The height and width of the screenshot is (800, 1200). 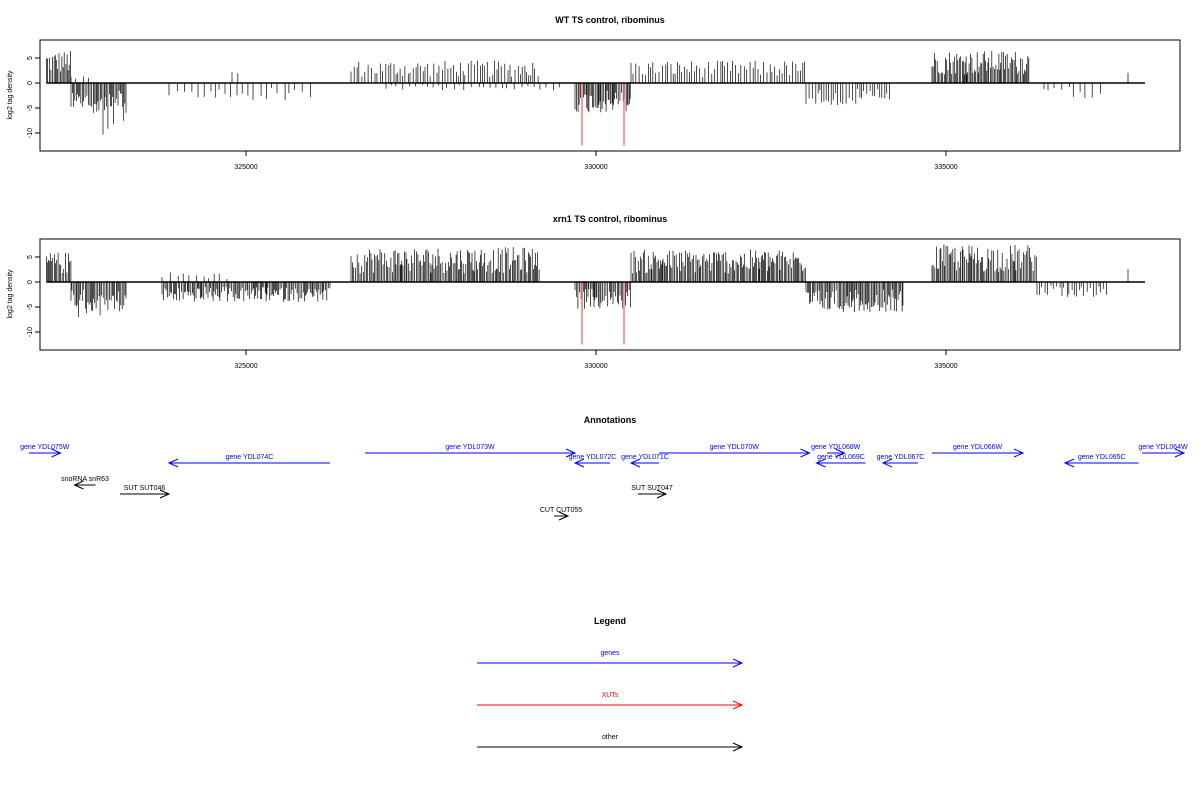 I want to click on xrn1-y-axis: 5 0 -5 -10, so click(x=33, y=296).